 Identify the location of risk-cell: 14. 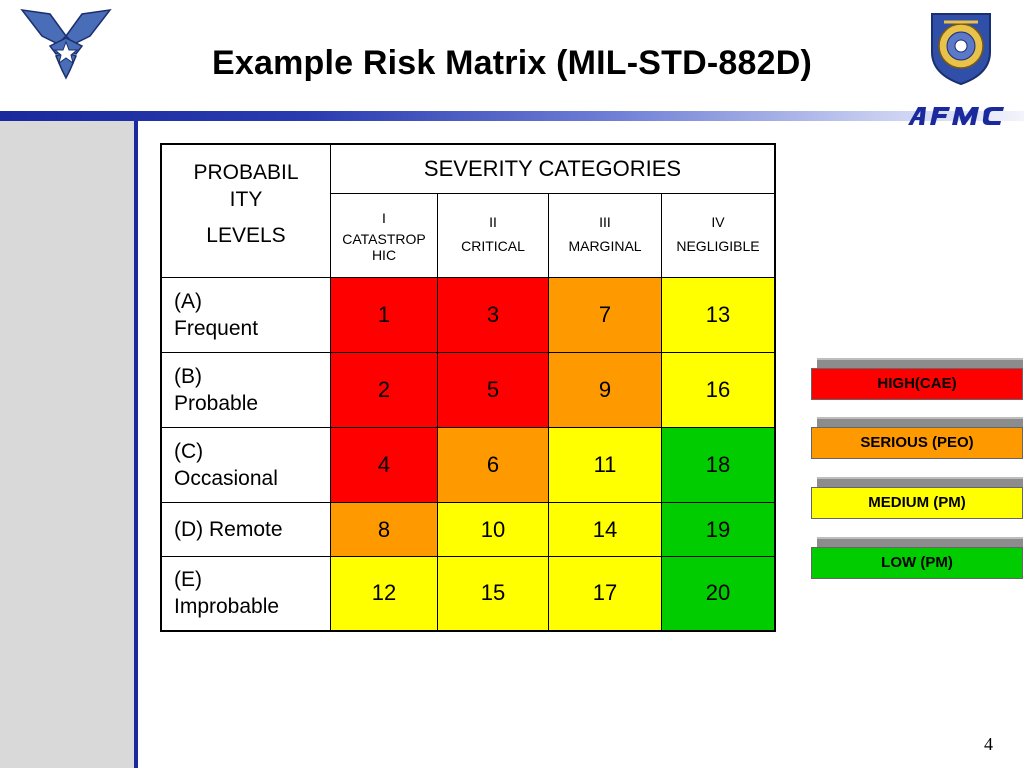
(605, 529).